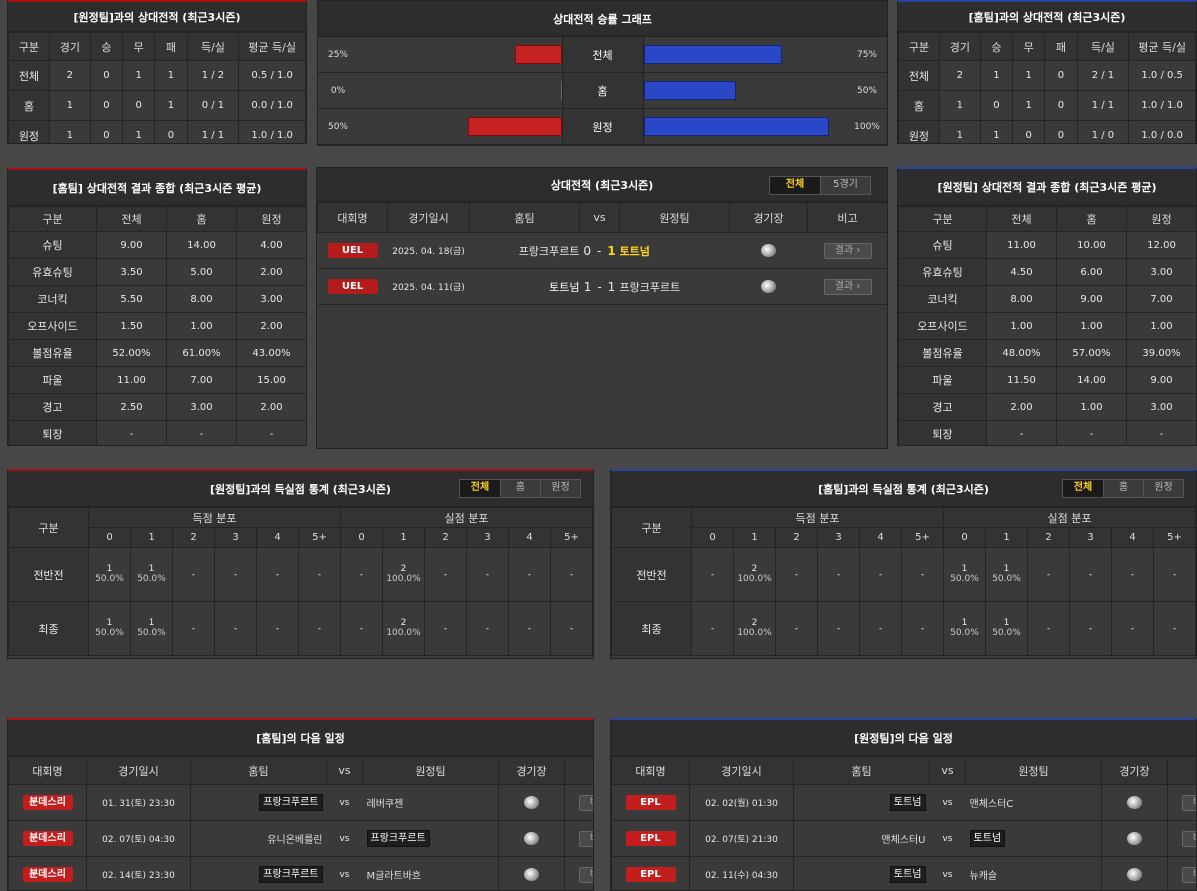 Image resolution: width=1197 pixels, height=891 pixels. I want to click on col-header: 대회명, so click(352, 217).